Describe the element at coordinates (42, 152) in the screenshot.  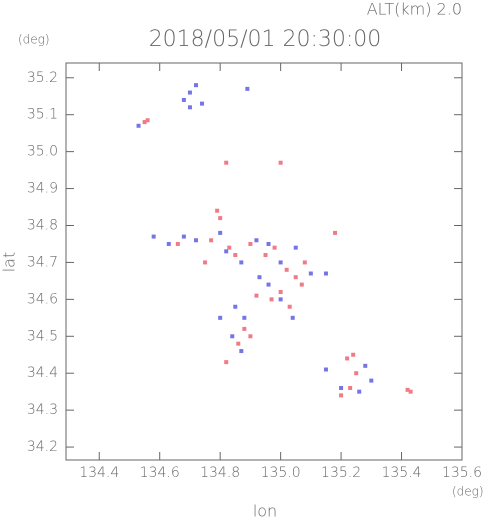
I see `y-tick-label: 35.0` at that location.